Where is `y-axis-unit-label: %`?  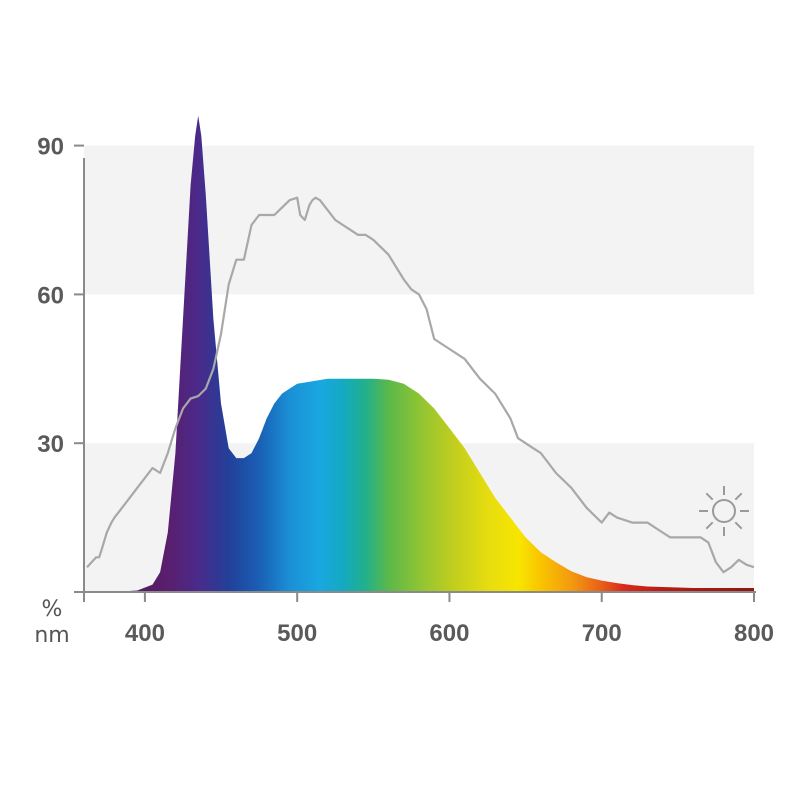
y-axis-unit-label: % is located at coordinates (52, 609).